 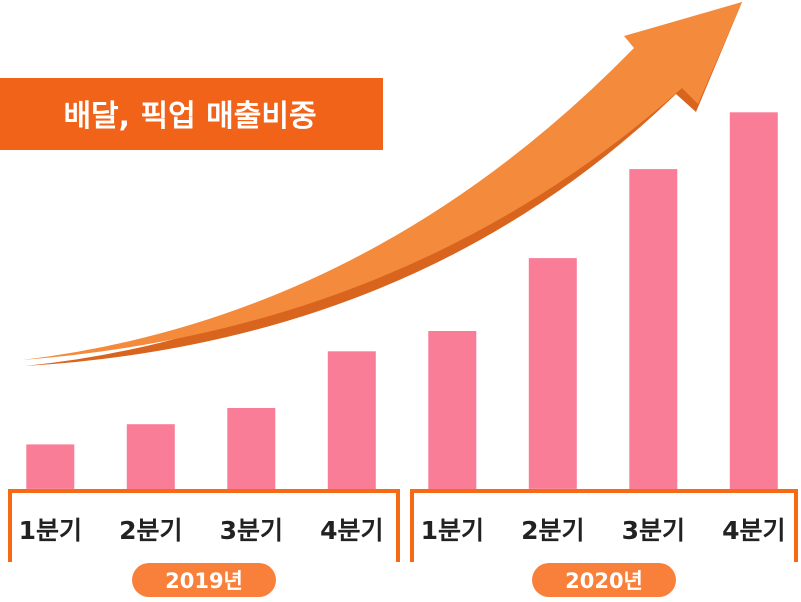 I want to click on year-label: 2019년, so click(x=204, y=581).